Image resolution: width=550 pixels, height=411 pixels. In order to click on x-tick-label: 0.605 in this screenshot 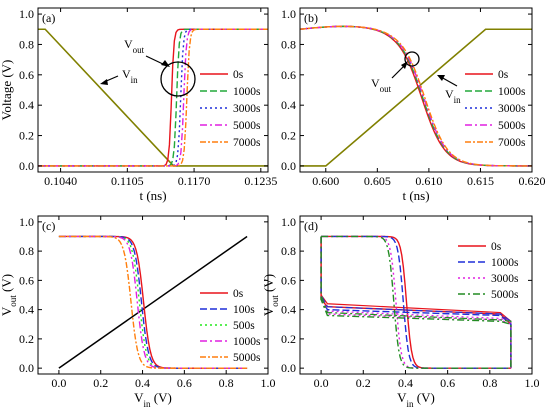, I will do `click(377, 181)`.